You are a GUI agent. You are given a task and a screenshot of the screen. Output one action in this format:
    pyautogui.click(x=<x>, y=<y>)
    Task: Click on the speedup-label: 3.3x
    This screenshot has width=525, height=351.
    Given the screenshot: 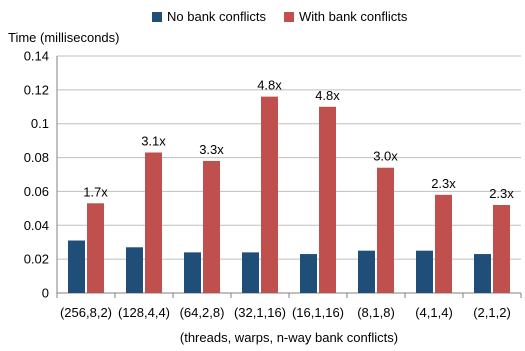 What is the action you would take?
    pyautogui.click(x=211, y=149)
    